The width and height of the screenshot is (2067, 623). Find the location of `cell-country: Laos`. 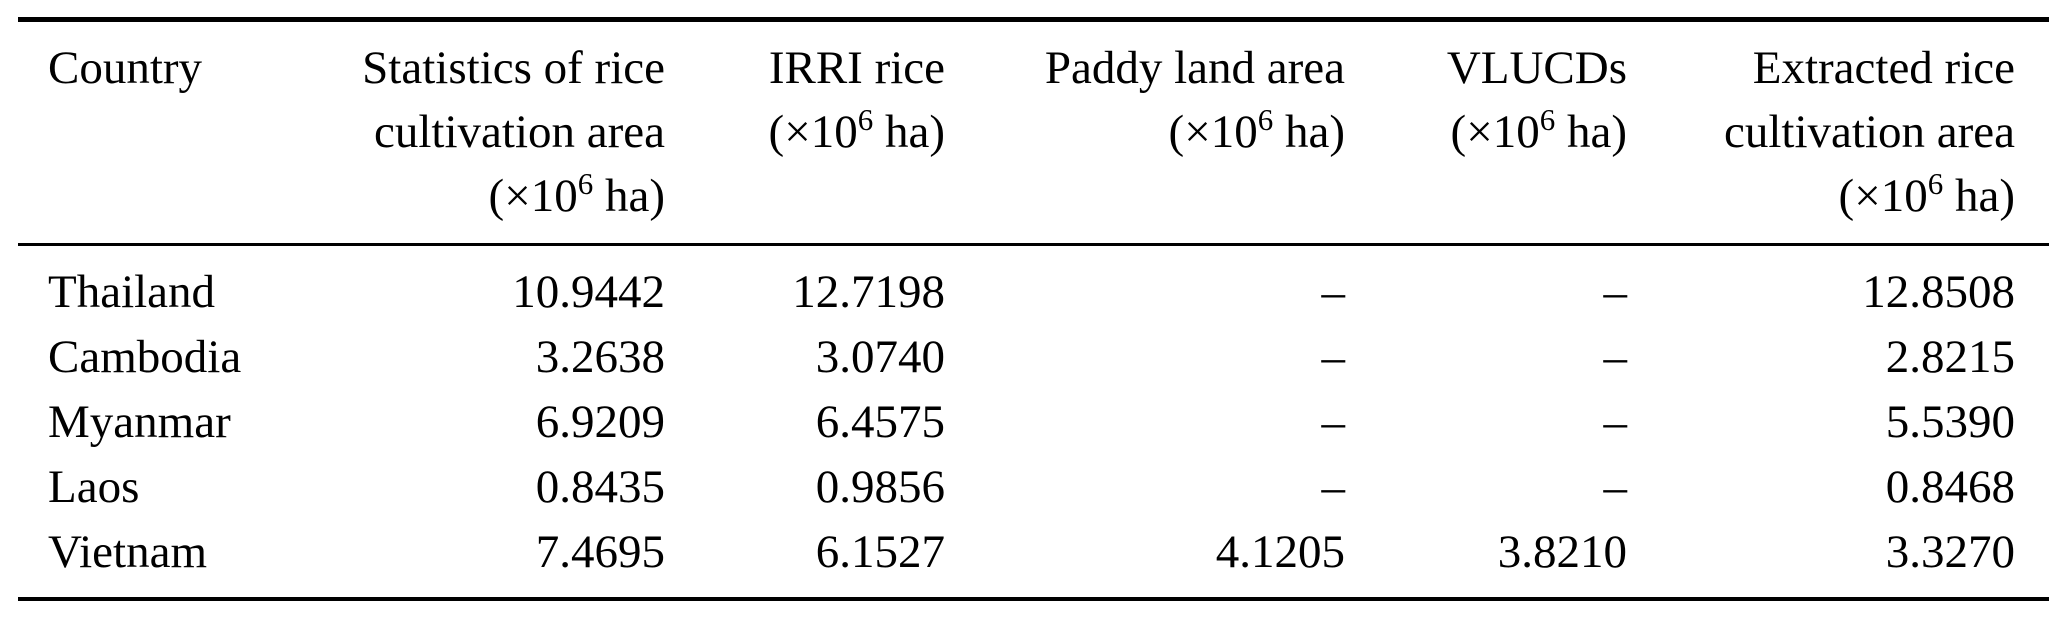

cell-country: Laos is located at coordinates (94, 487).